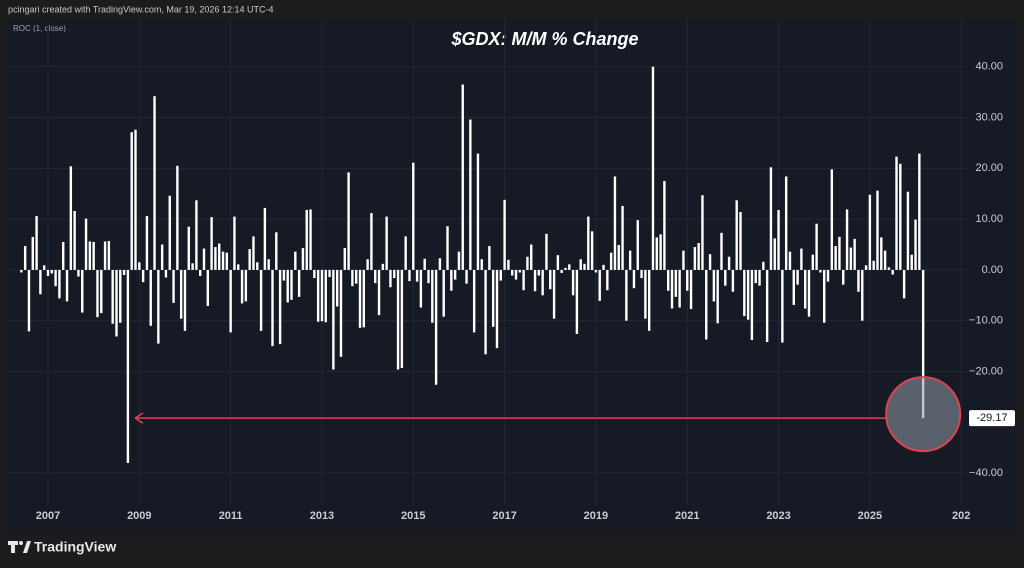  I want to click on y-tick-label: −40.00, so click(986, 473).